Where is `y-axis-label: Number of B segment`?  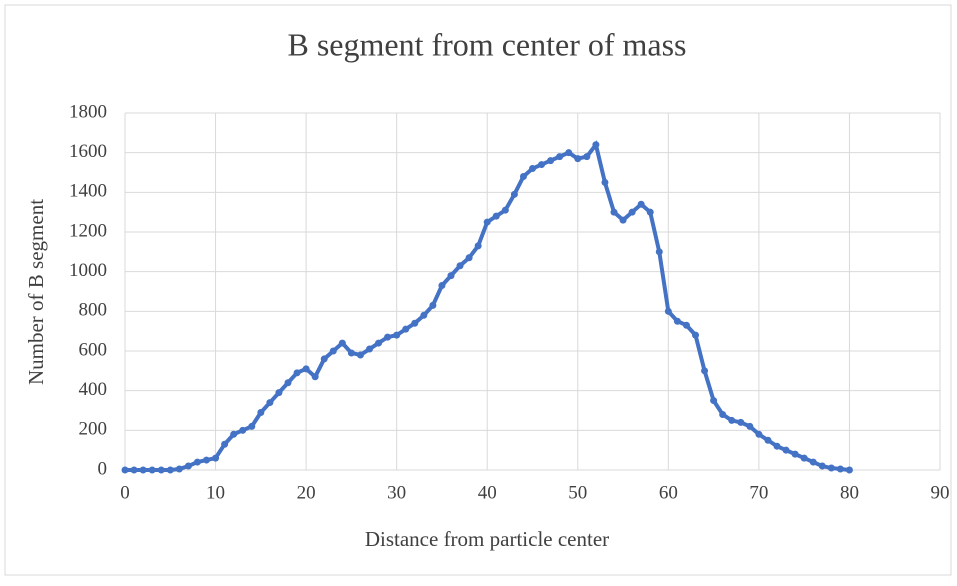 y-axis-label: Number of B segment is located at coordinates (36, 292).